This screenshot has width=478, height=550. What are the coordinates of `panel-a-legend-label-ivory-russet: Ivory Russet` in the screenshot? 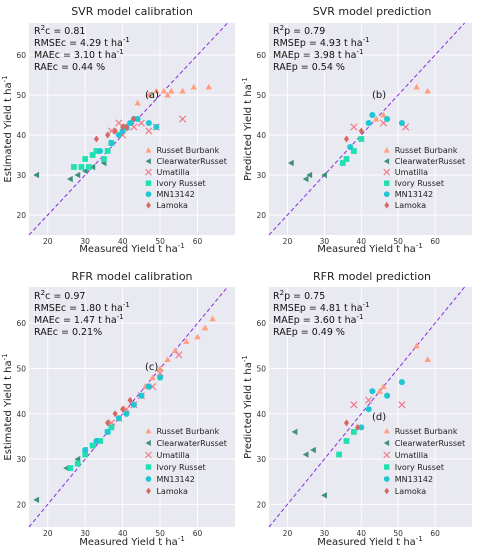 It's located at (180, 183).